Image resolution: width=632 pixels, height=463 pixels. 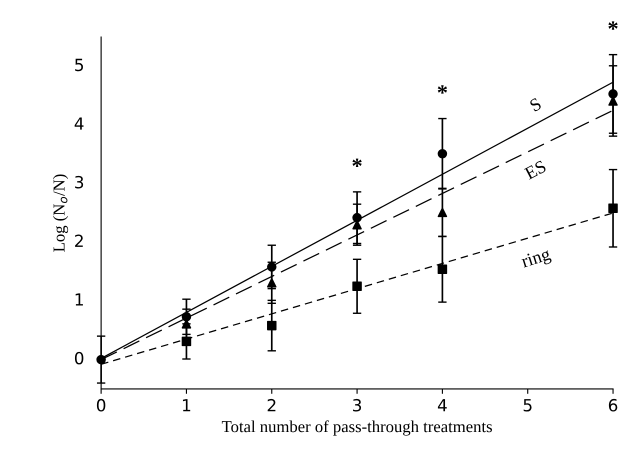 What do you see at coordinates (60, 213) in the screenshot?
I see `y-axis-title: Log (N$_{o}$/N)` at bounding box center [60, 213].